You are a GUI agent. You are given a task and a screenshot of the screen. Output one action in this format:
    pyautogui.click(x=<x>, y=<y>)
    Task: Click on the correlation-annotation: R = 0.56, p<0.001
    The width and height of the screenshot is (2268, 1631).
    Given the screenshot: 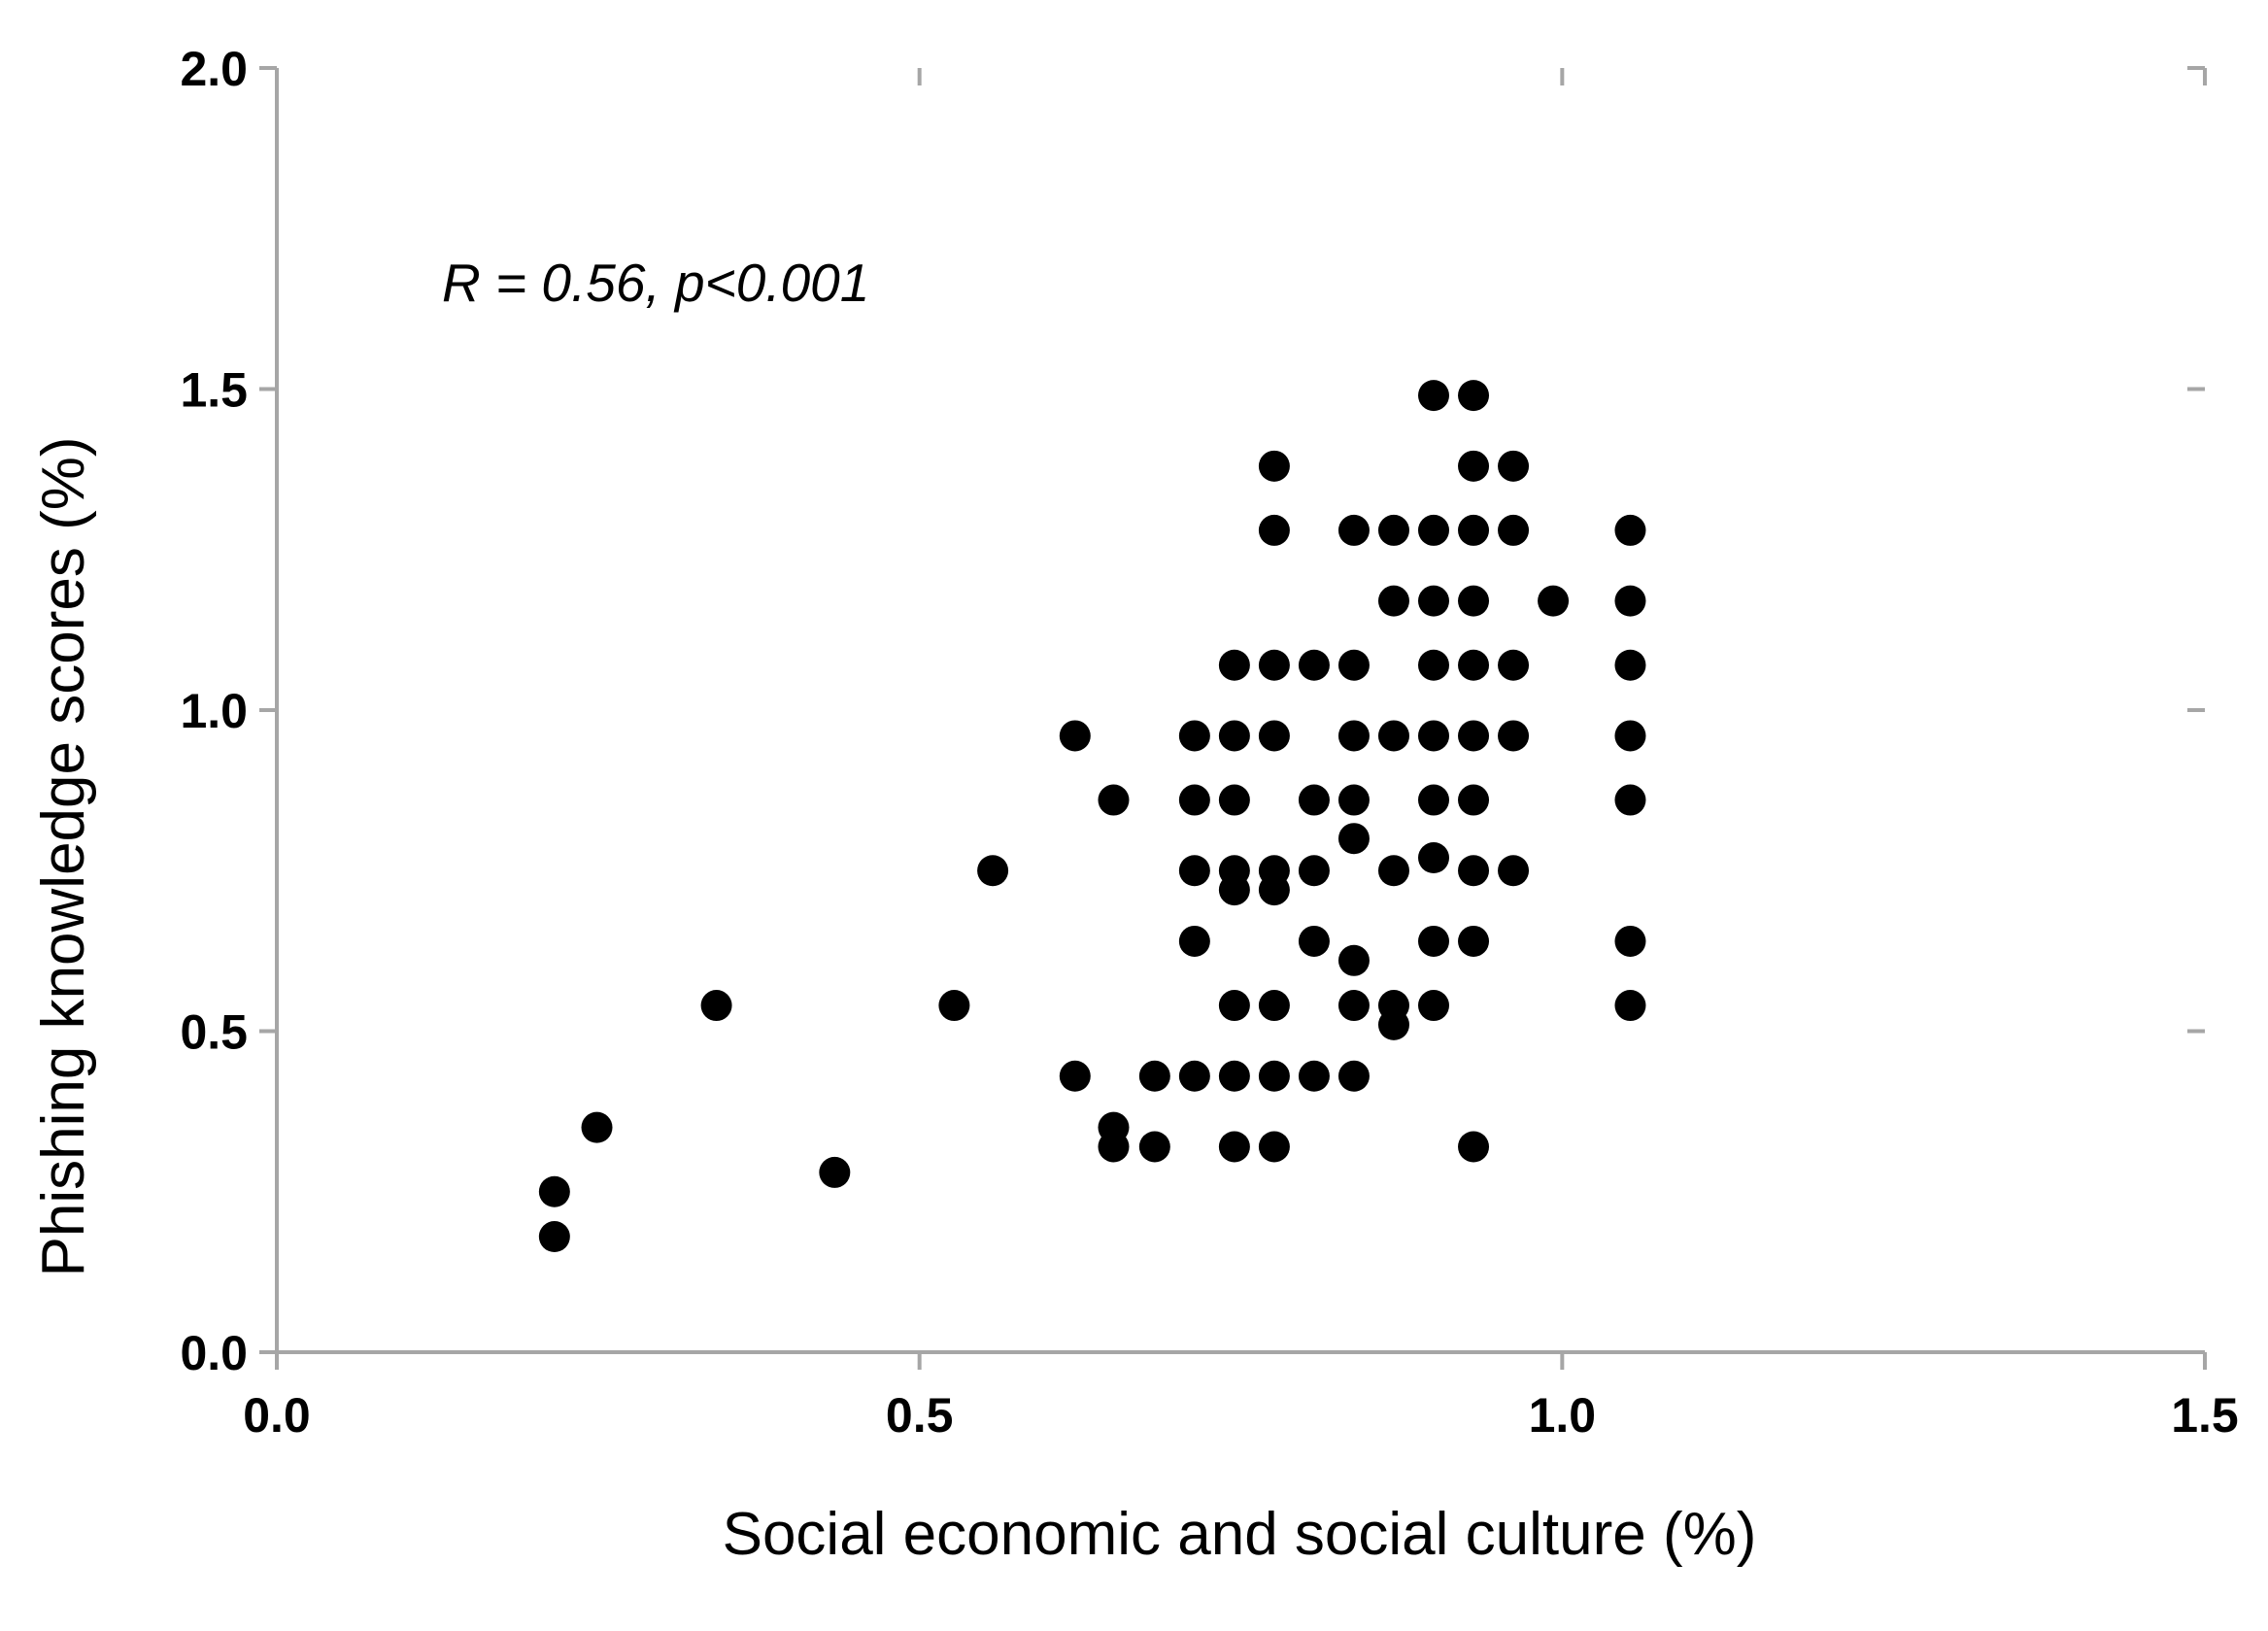 What is the action you would take?
    pyautogui.click(x=655, y=283)
    